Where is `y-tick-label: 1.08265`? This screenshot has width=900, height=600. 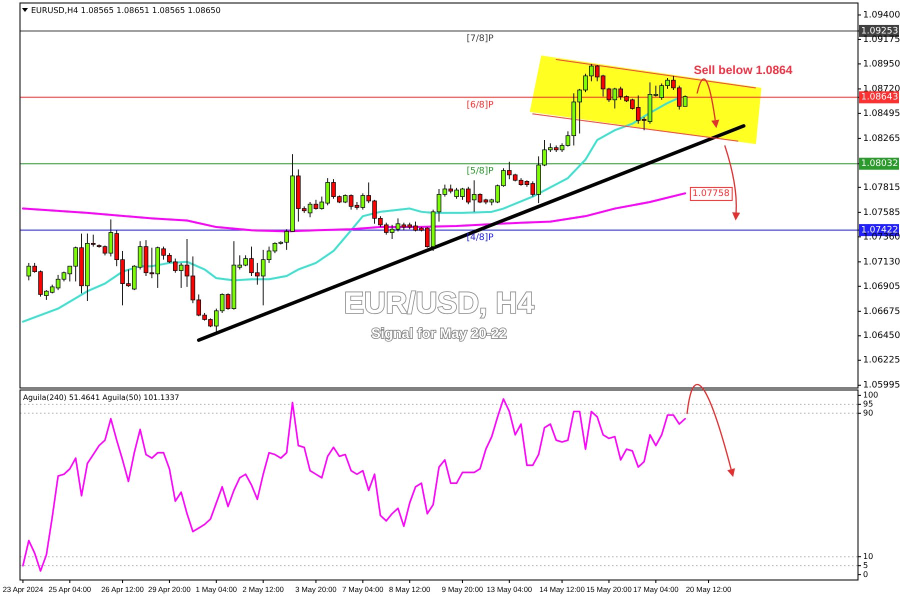 y-tick-label: 1.08265 is located at coordinates (881, 139).